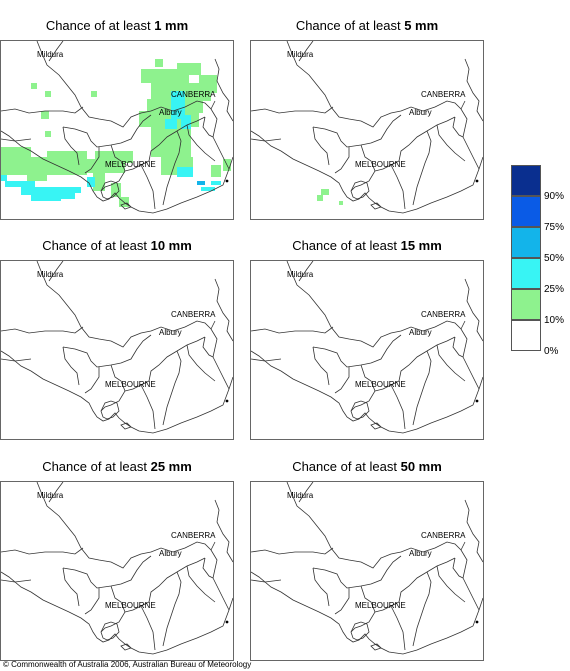 The image size is (570, 671). I want to click on map-50mm: Mildura CANBERRA Albury MELBOURNE, so click(367, 571).